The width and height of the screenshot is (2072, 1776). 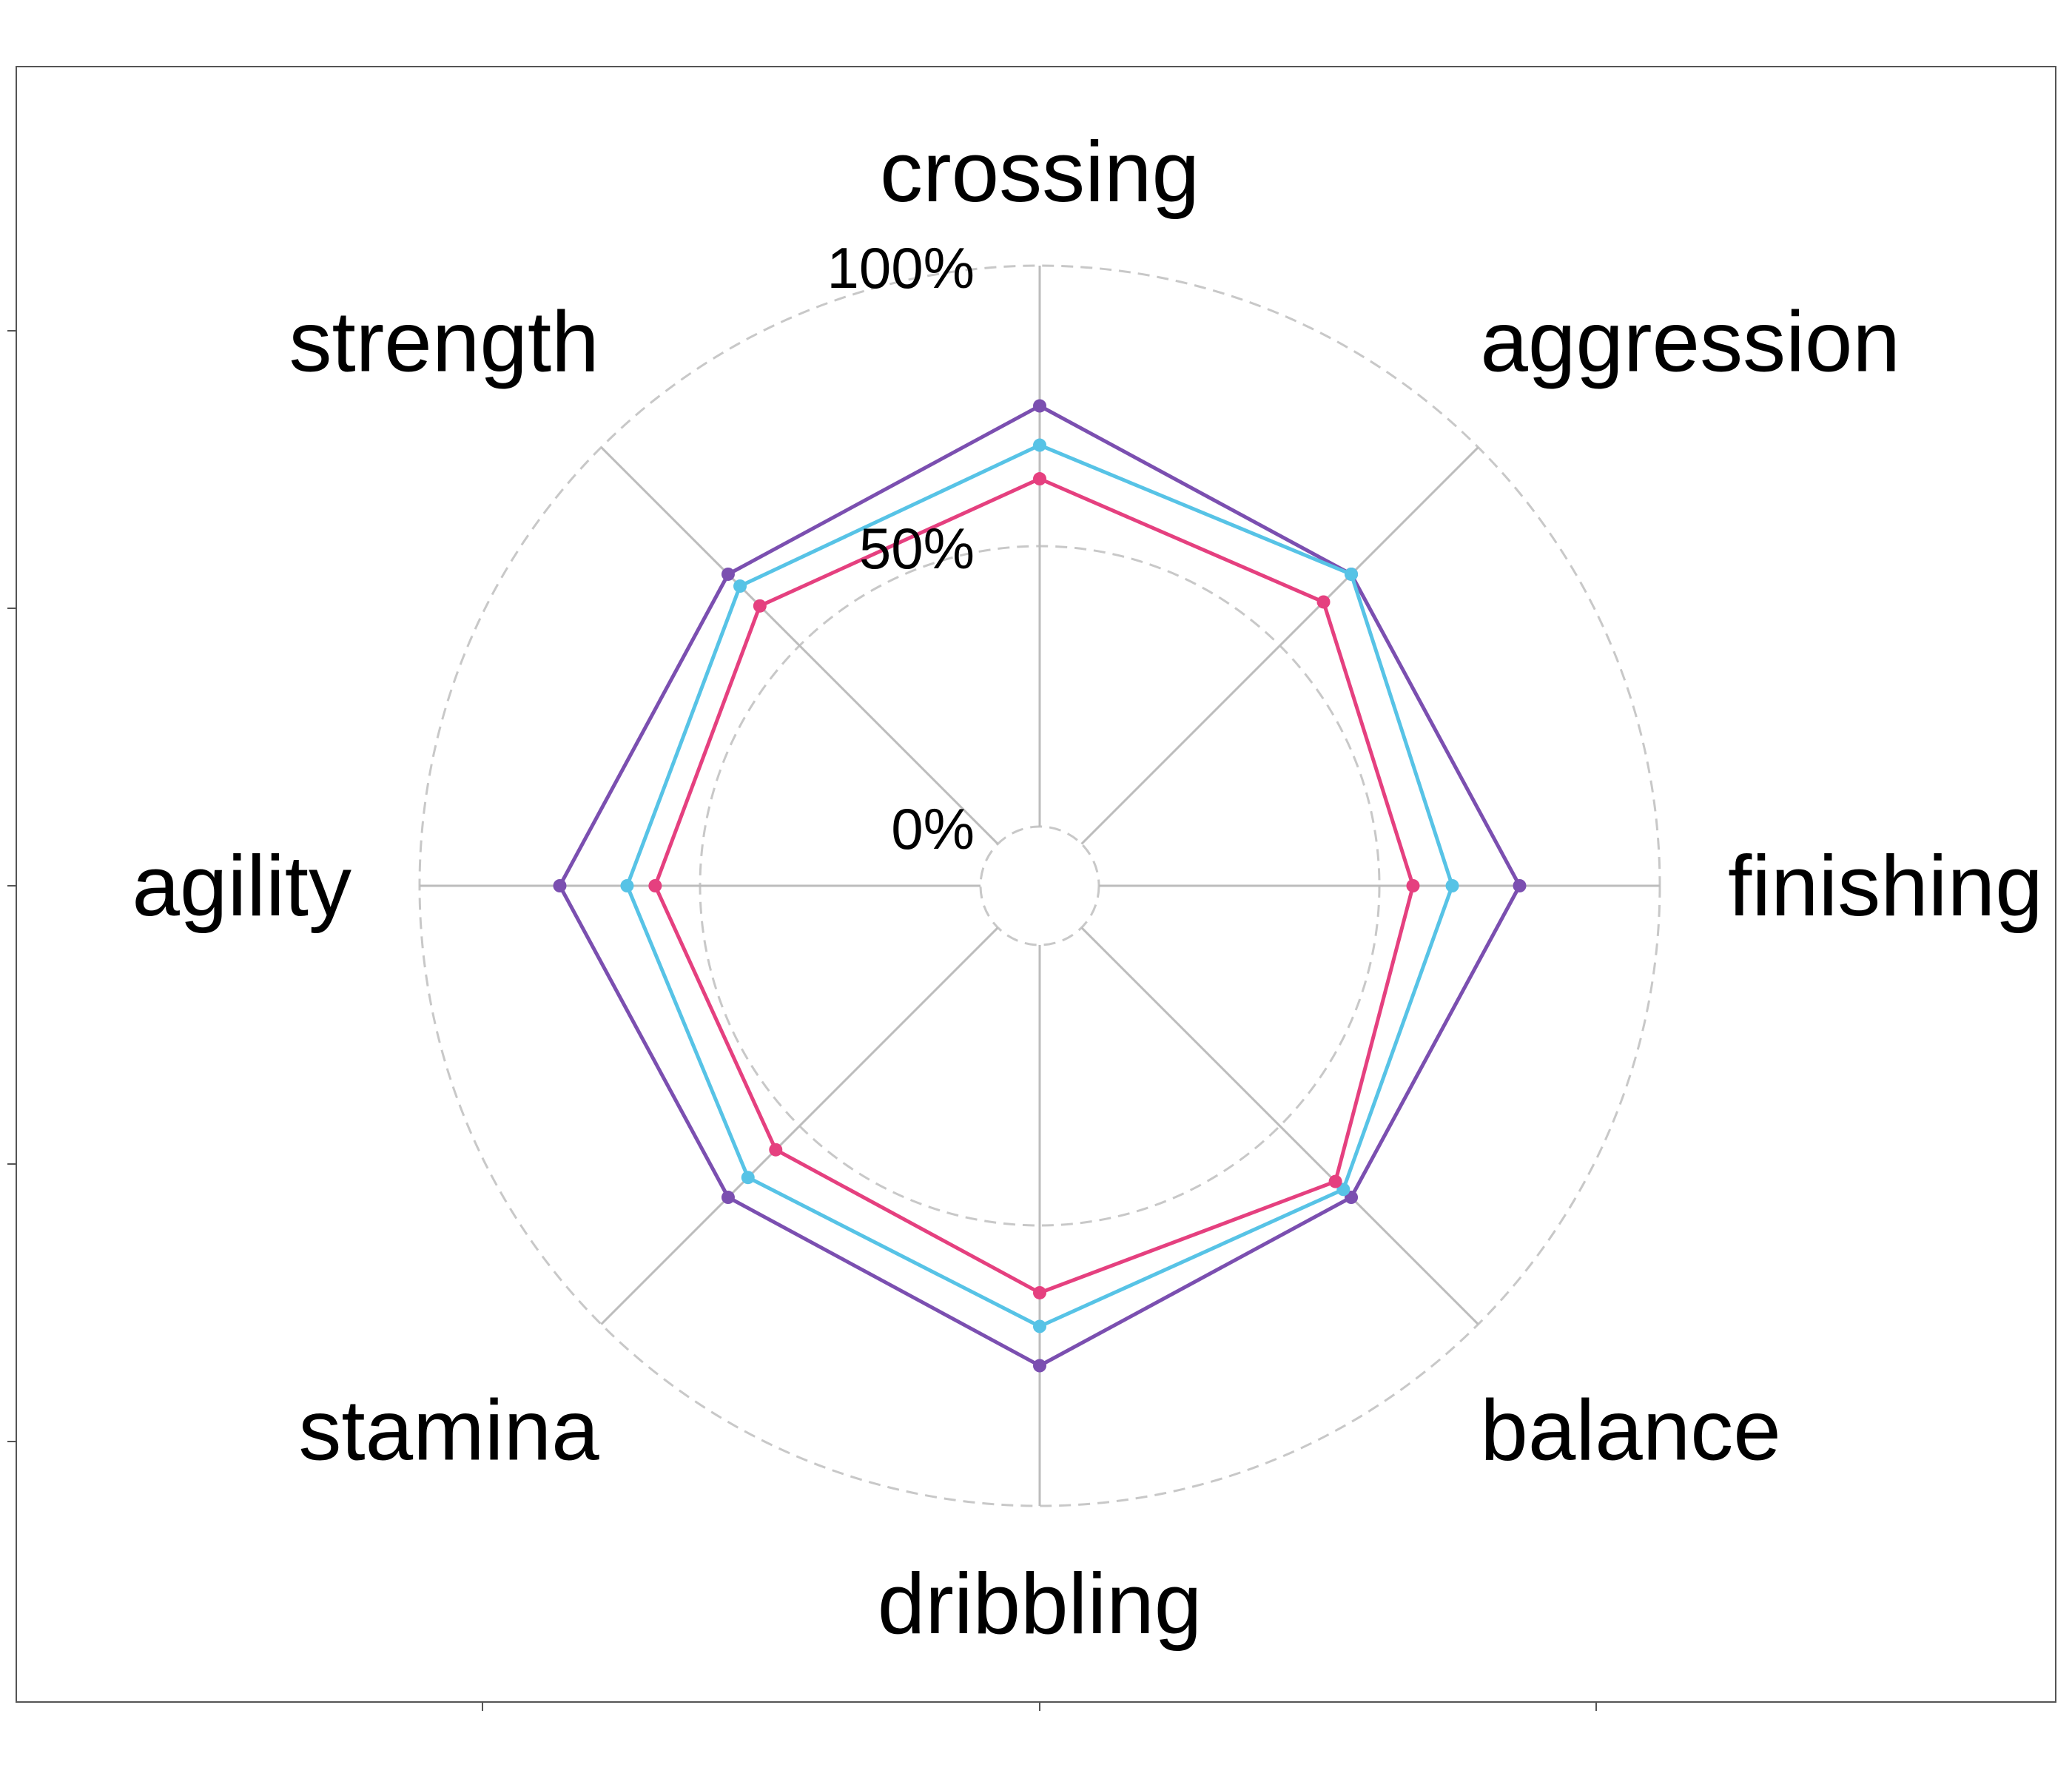 What do you see at coordinates (933, 828) in the screenshot?
I see `grid-label: 0%` at bounding box center [933, 828].